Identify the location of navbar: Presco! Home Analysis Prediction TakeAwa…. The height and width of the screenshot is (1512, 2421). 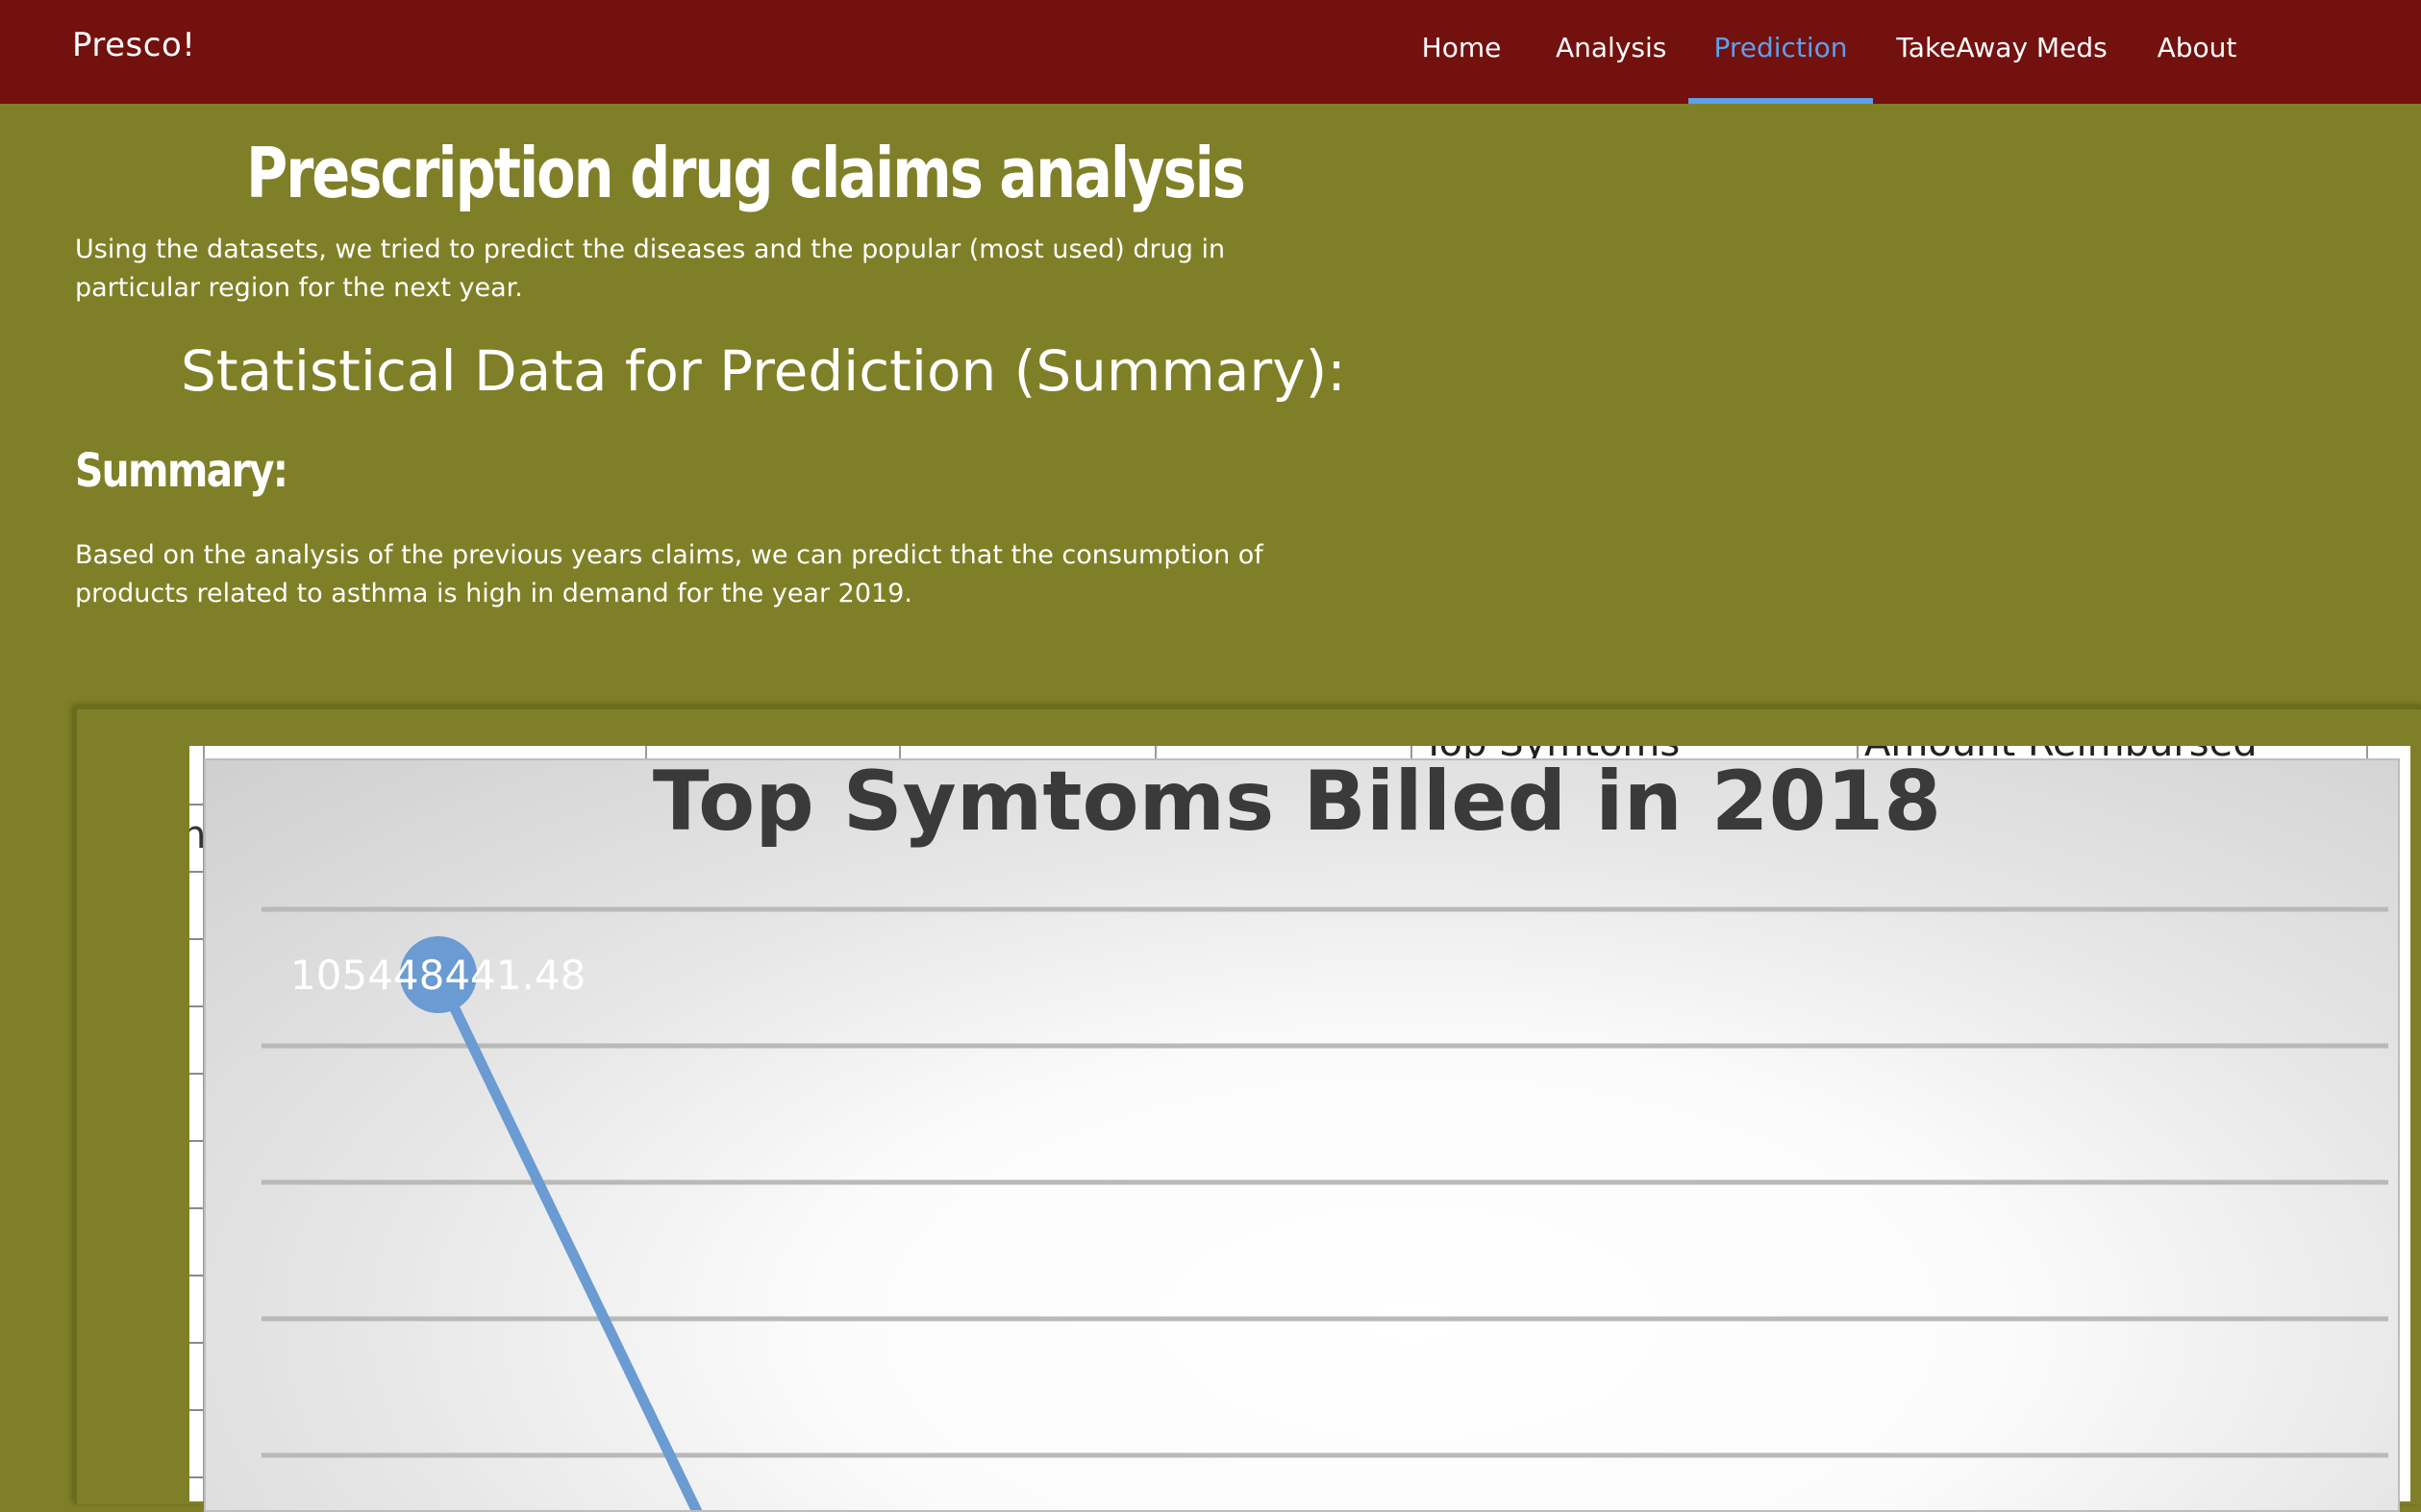
(1210, 52).